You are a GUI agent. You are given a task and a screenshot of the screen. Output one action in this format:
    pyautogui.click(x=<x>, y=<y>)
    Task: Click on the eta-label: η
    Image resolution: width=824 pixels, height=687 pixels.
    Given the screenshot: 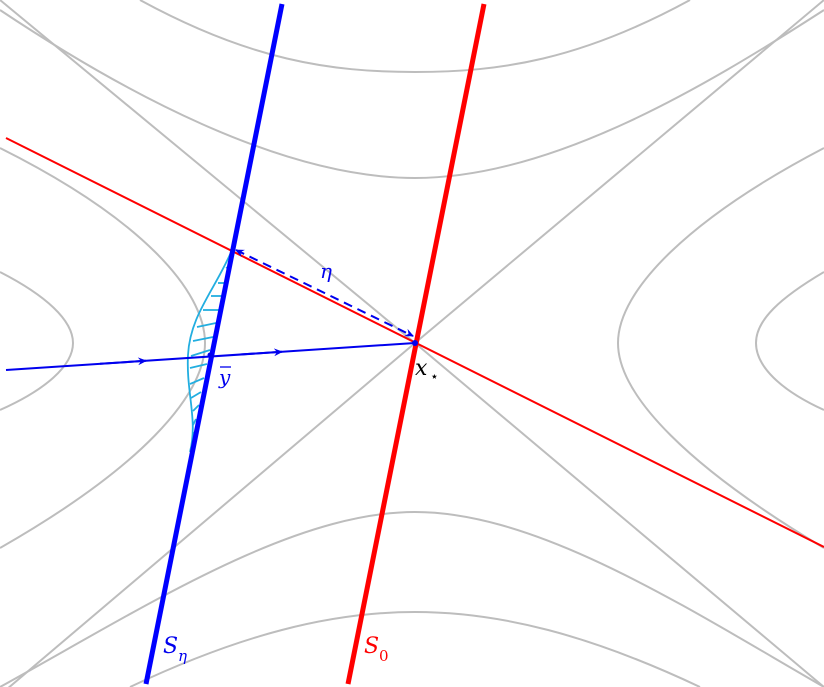 What is the action you would take?
    pyautogui.click(x=326, y=271)
    